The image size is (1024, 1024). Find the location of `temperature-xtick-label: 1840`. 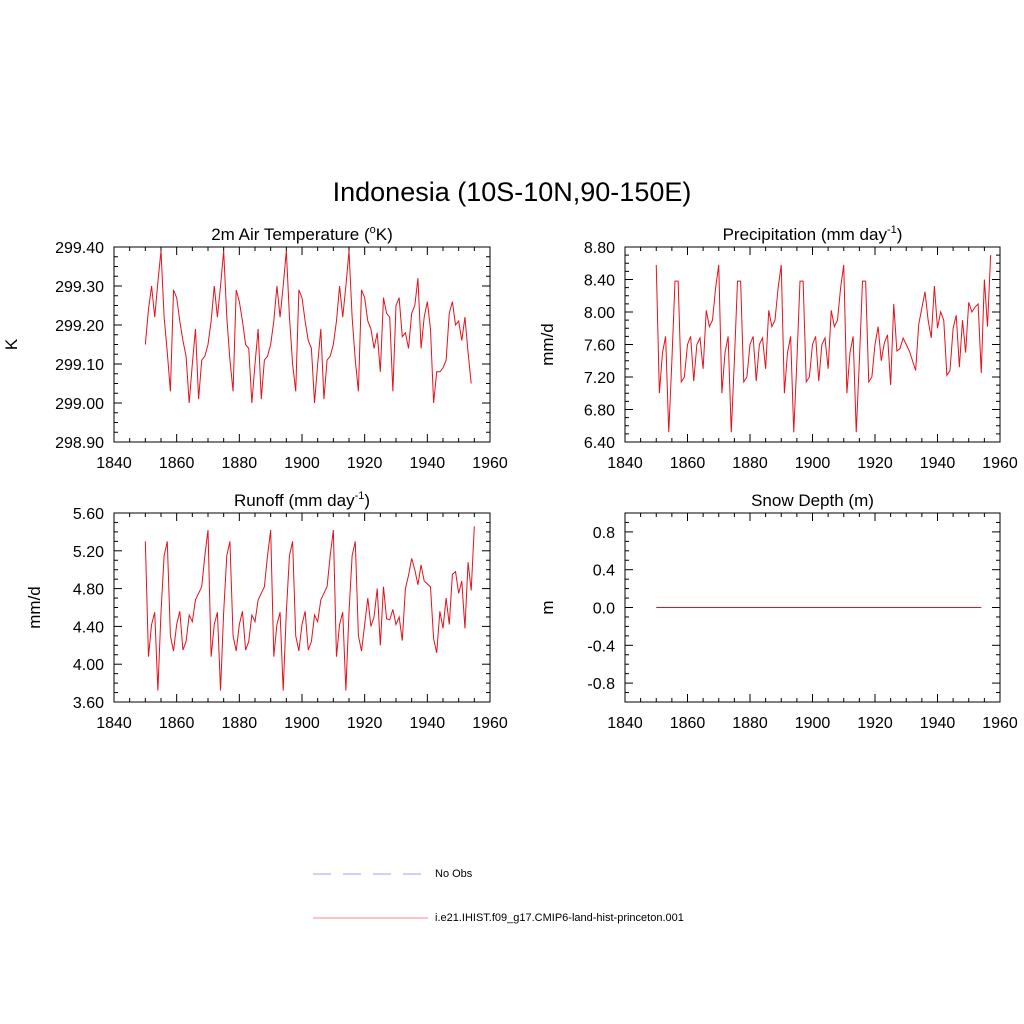

temperature-xtick-label: 1840 is located at coordinates (114, 463).